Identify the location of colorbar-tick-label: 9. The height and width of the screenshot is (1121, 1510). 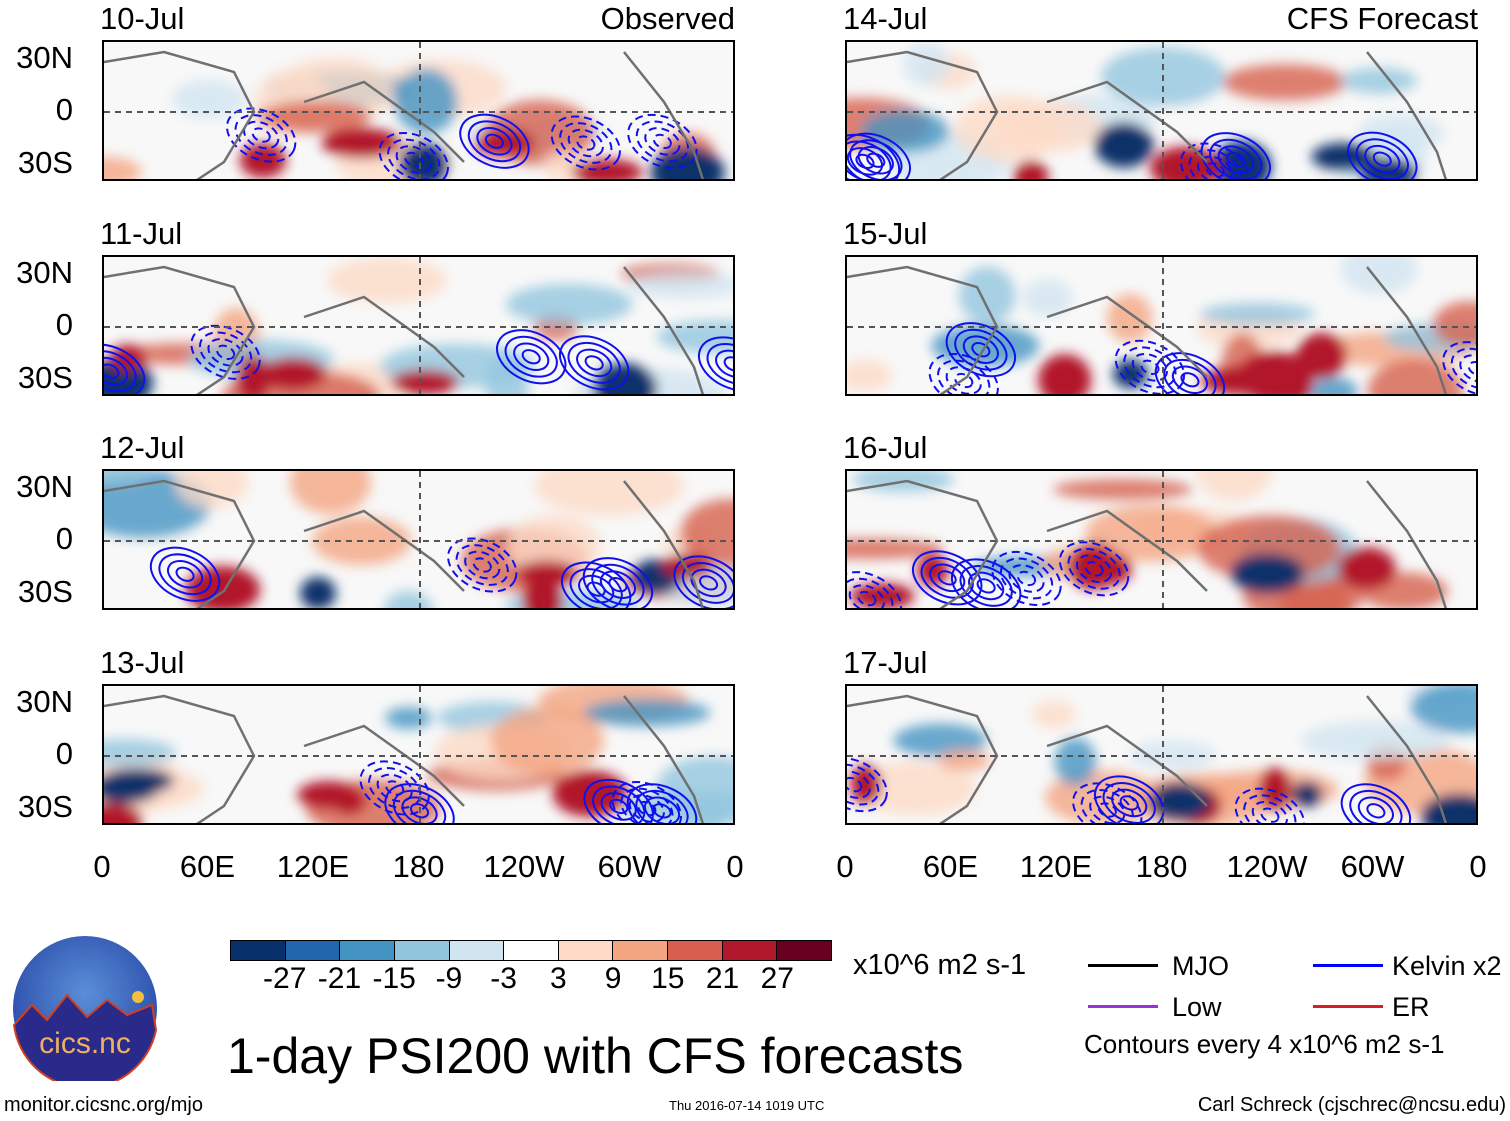
(613, 978).